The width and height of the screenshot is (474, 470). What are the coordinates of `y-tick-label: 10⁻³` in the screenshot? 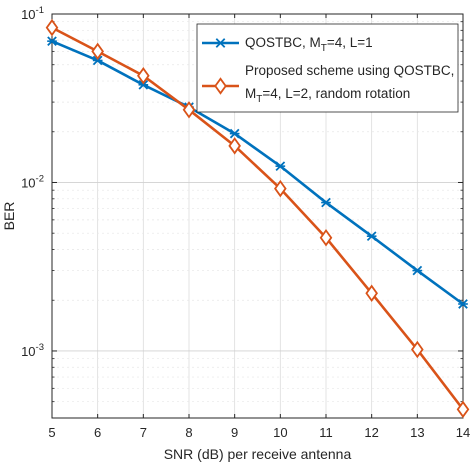 It's located at (32, 350).